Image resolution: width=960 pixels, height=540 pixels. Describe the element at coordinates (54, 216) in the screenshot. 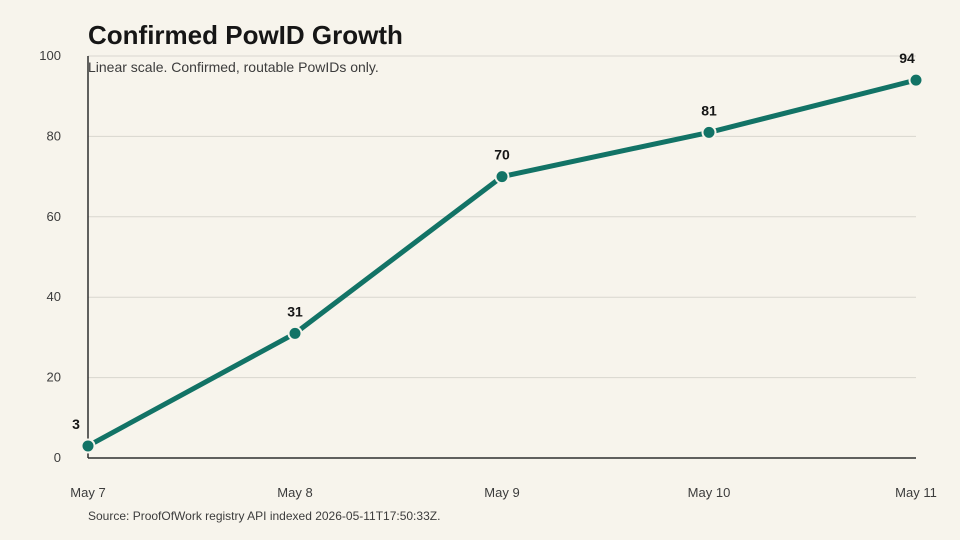

I see `y-tick-label: 60` at that location.